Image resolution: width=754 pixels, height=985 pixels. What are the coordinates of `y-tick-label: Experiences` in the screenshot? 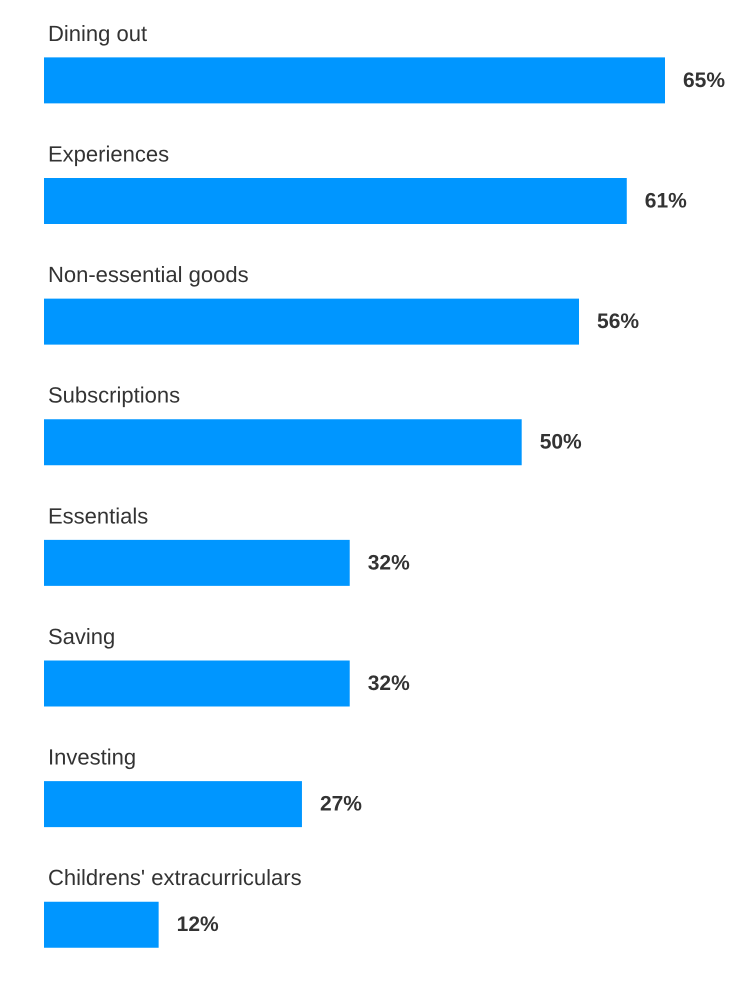 It's located at (109, 153).